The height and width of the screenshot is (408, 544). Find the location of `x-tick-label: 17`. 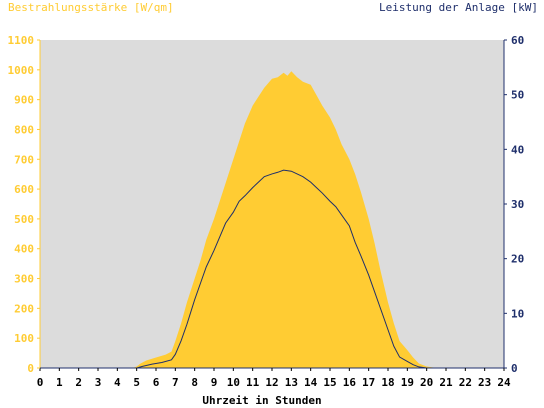

x-tick-label: 17 is located at coordinates (368, 382).